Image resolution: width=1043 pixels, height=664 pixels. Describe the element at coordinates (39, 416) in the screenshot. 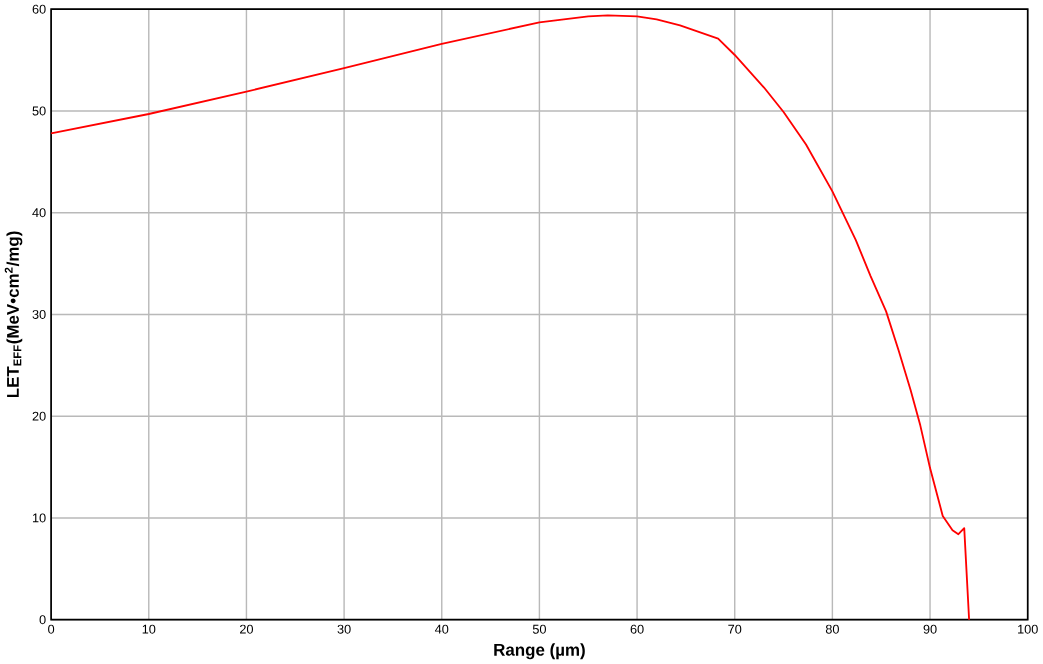

I see `y-tick-label: 20` at that location.